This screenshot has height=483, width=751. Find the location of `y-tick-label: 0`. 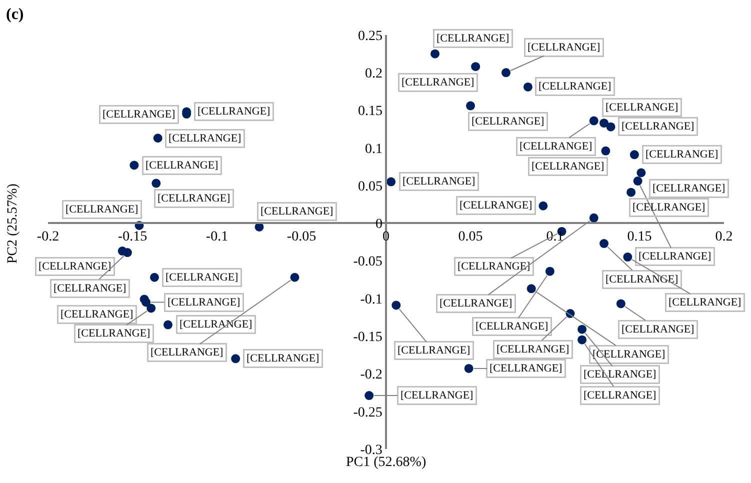

y-tick-label: 0 is located at coordinates (378, 224).